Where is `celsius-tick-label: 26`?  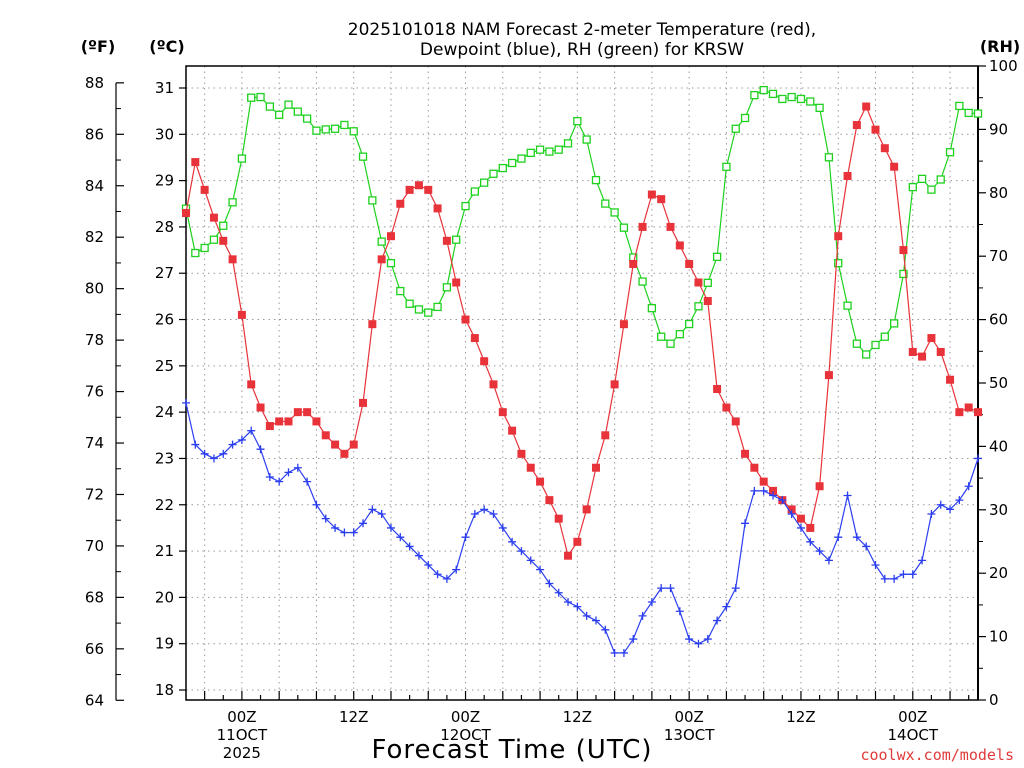 celsius-tick-label: 26 is located at coordinates (164, 320).